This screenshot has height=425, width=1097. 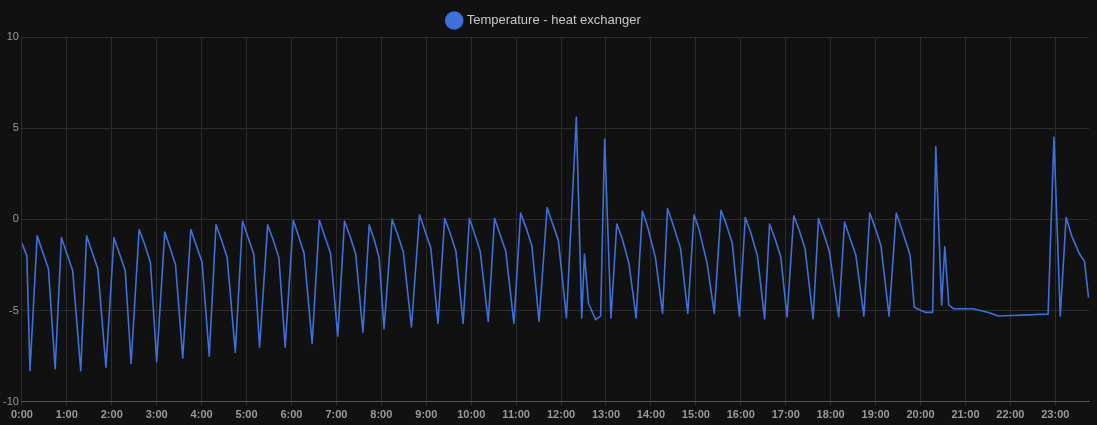 What do you see at coordinates (12, 36) in the screenshot?
I see `y-tick-label: 10` at bounding box center [12, 36].